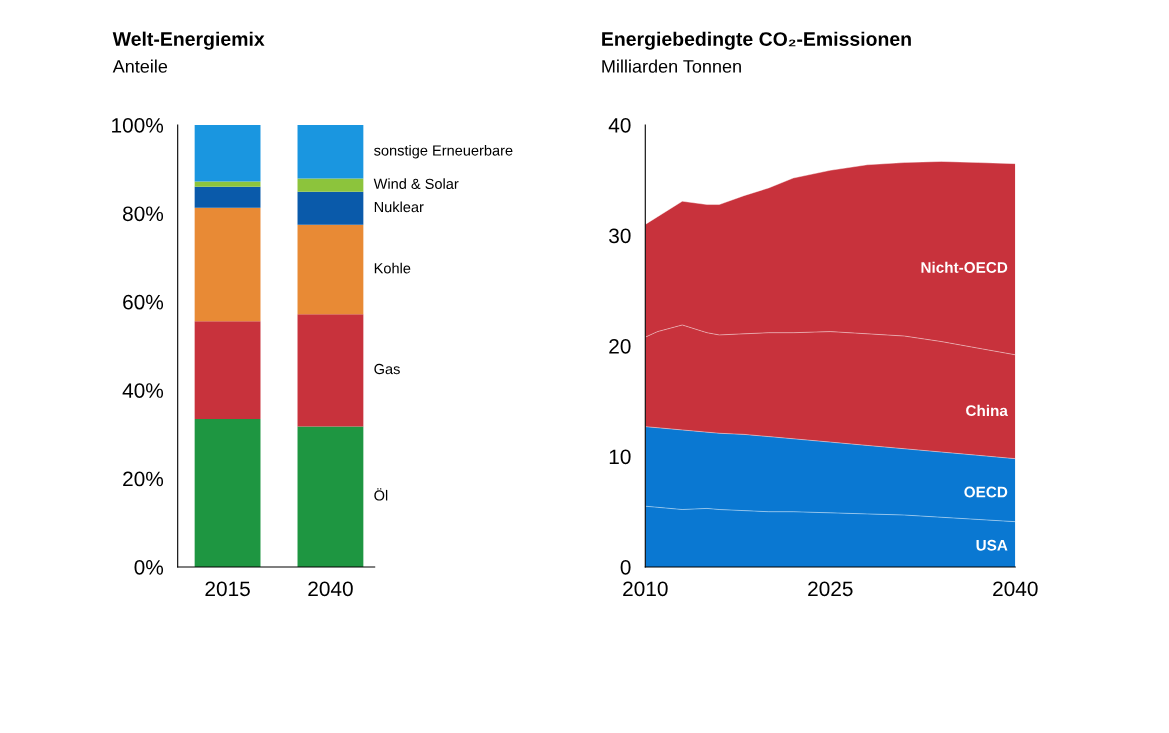 This screenshot has width=1169, height=733. I want to click on y-tick-label: 80%, so click(143, 214).